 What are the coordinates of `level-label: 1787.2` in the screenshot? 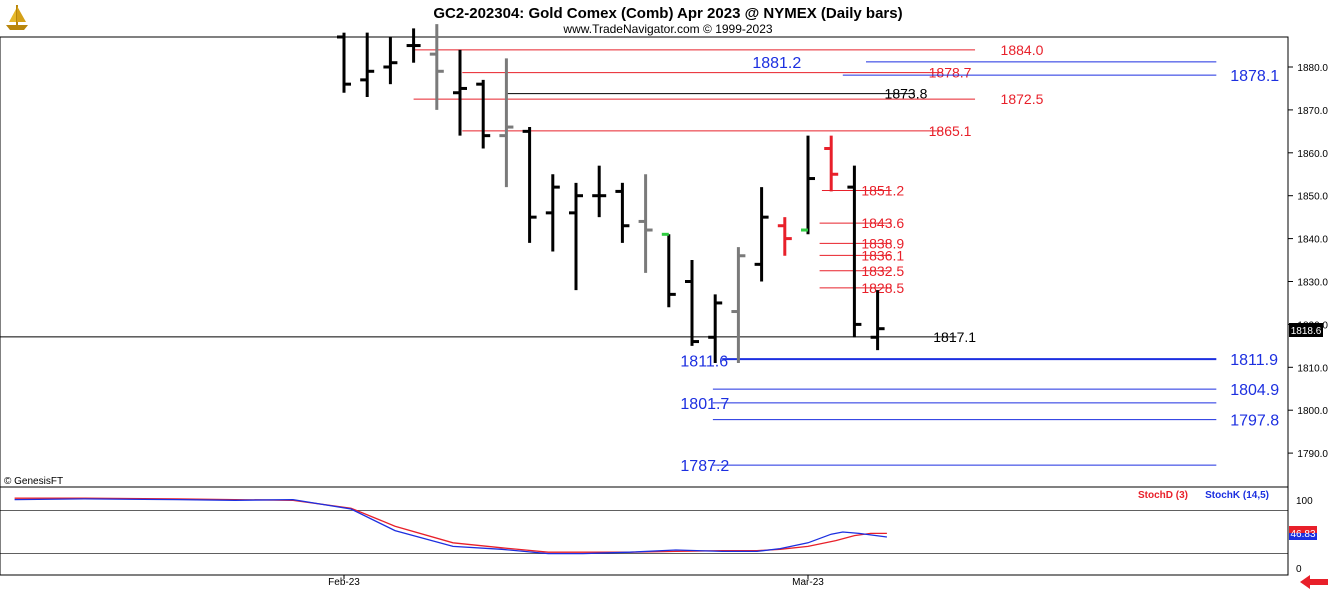 It's located at (704, 466).